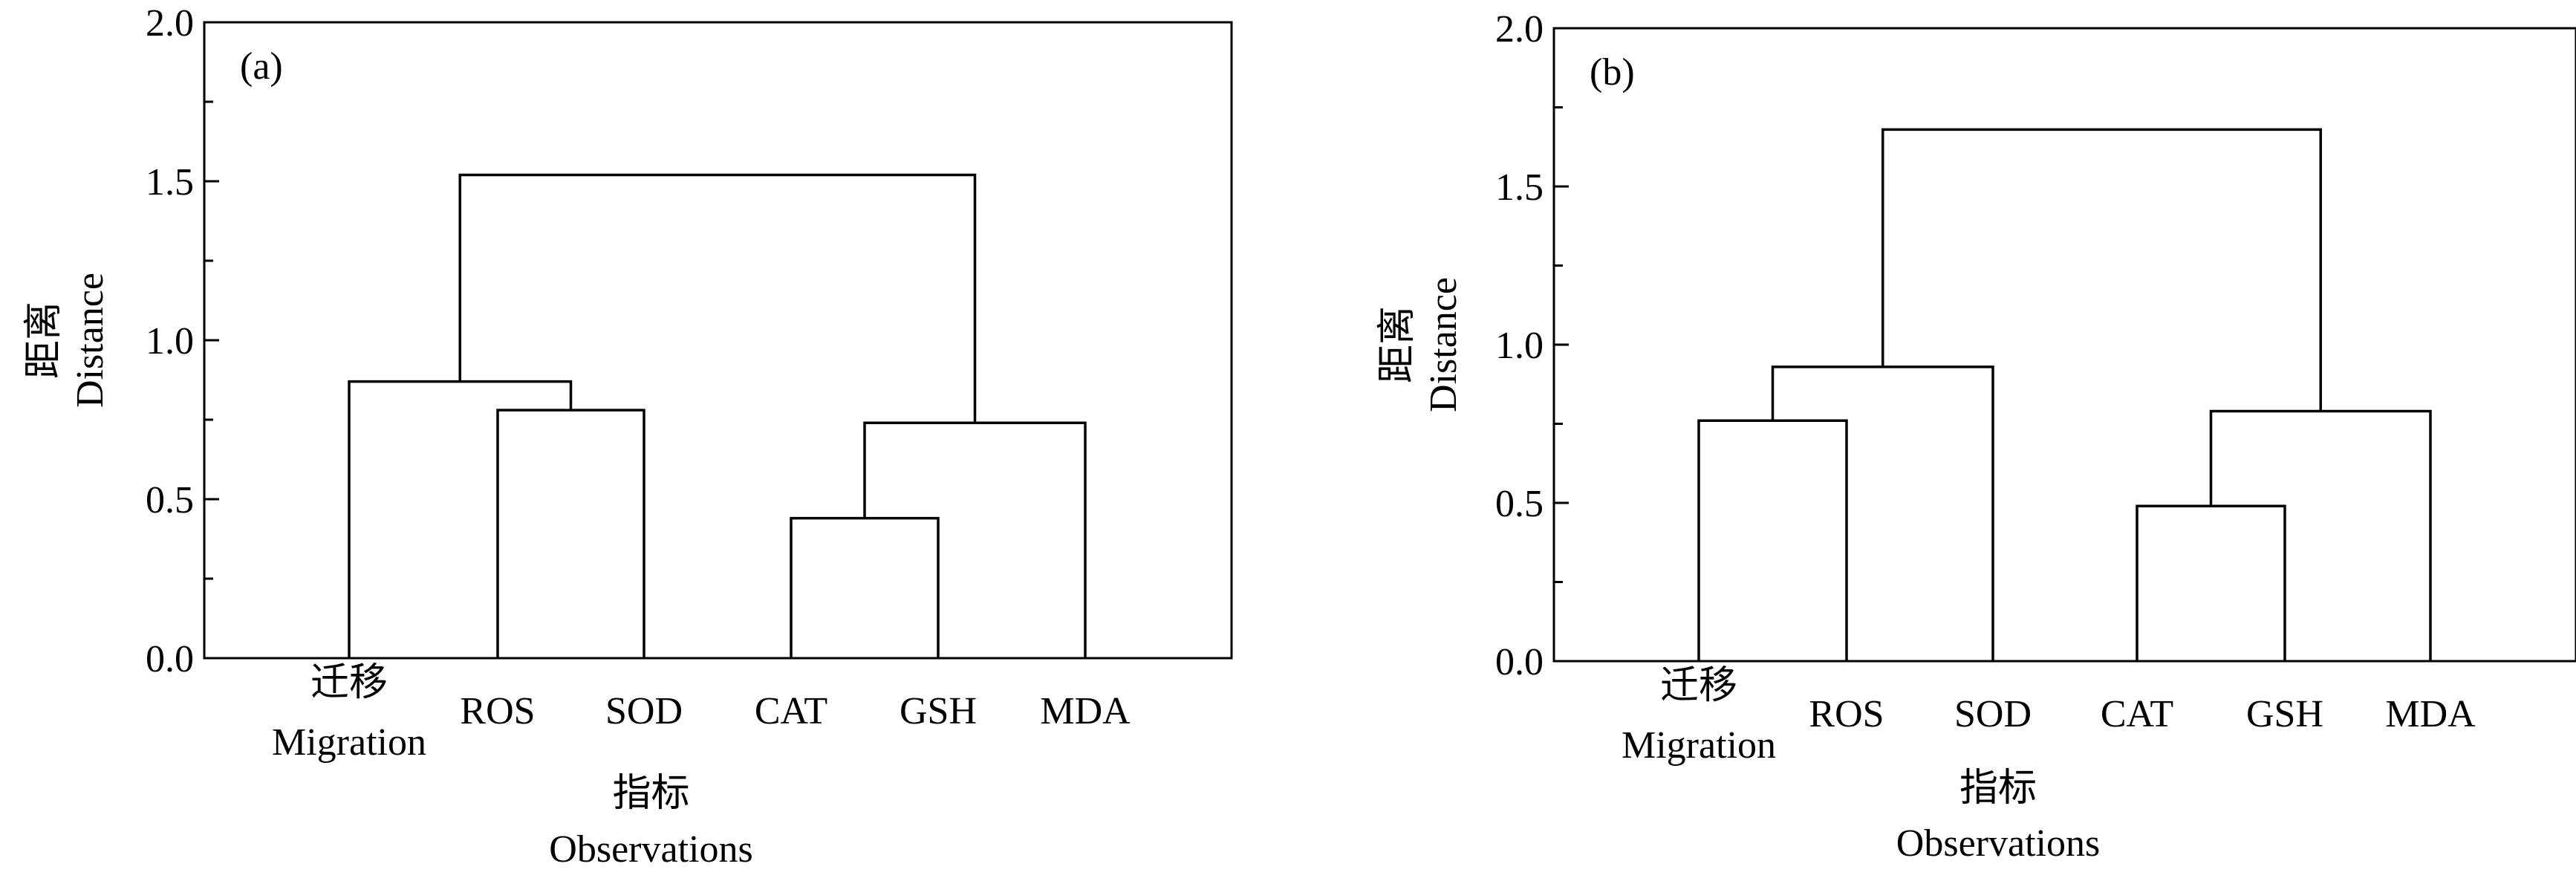 Image resolution: width=2576 pixels, height=881 pixels. Describe the element at coordinates (261, 66) in the screenshot. I see `panel-label: (a)` at that location.